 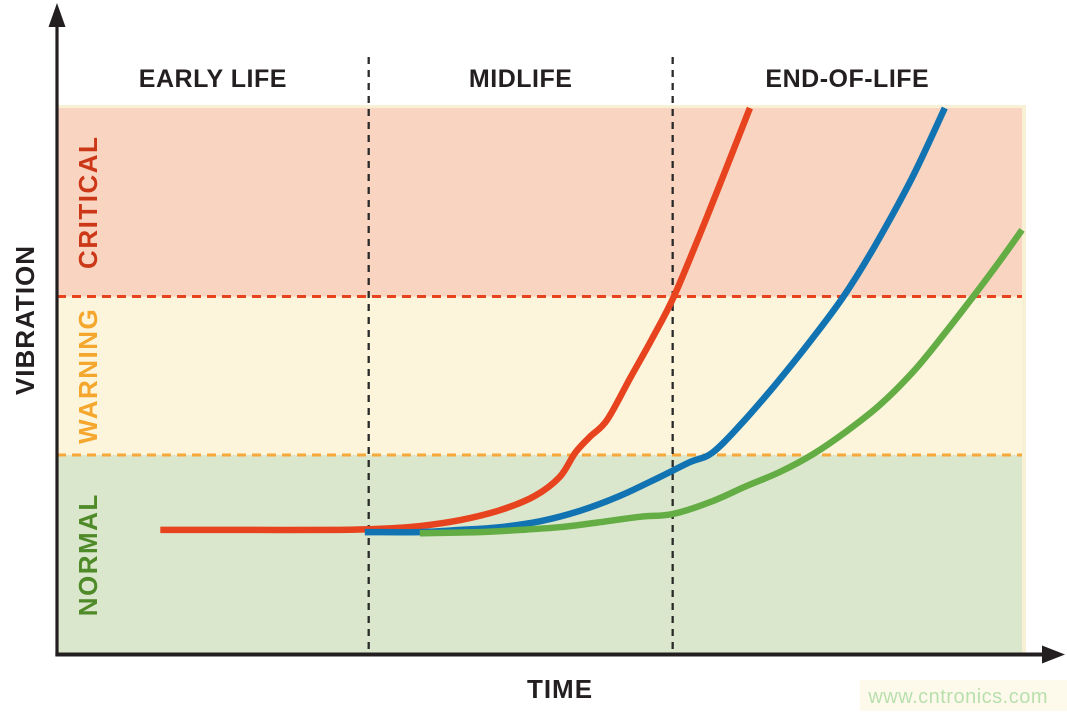 What do you see at coordinates (25, 320) in the screenshot?
I see `y-axis-label: VIBRATION` at bounding box center [25, 320].